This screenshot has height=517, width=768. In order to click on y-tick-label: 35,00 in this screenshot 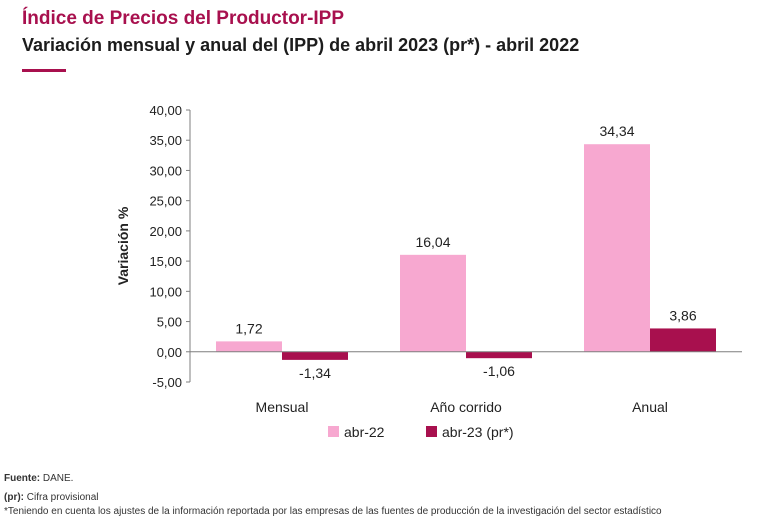, I will do `click(165, 140)`.